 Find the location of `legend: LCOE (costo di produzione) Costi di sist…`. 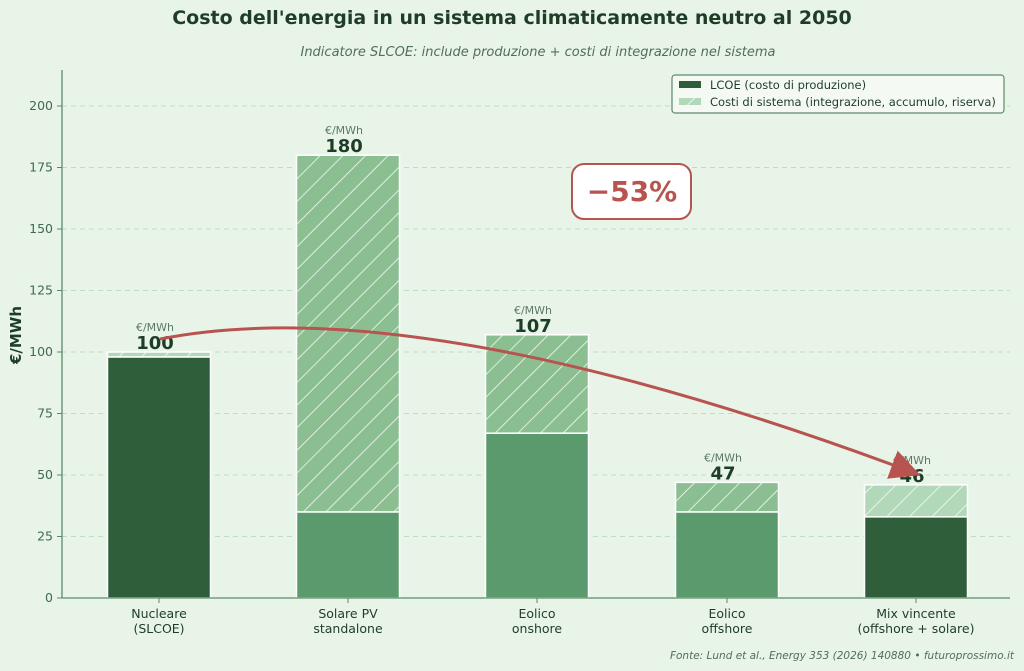

legend: LCOE (costo di produzione) Costi di sist… is located at coordinates (838, 94).